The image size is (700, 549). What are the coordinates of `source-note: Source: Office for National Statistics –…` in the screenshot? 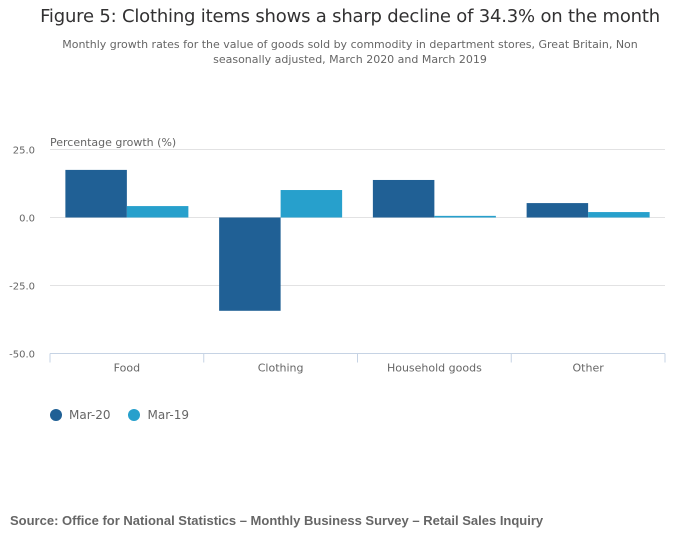 It's located at (277, 520).